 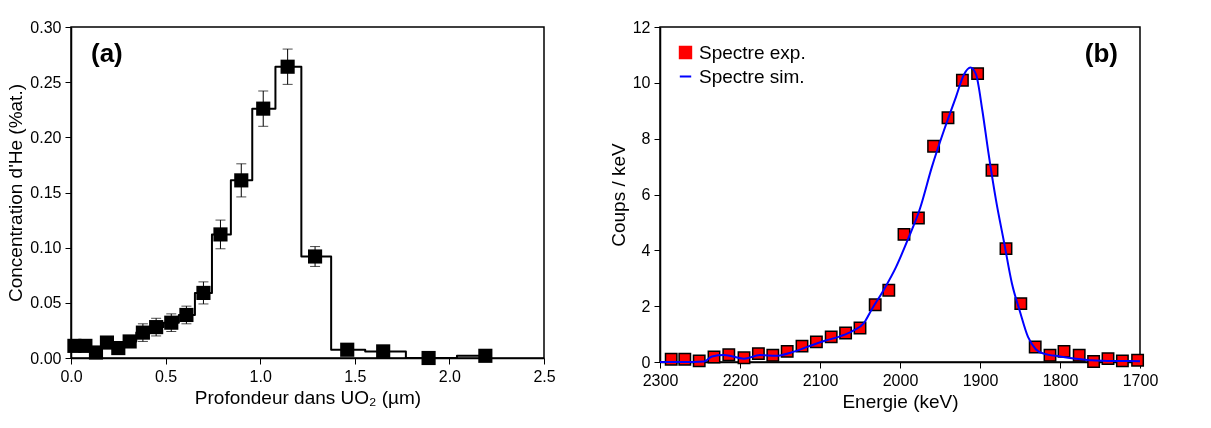 I want to click on x-tick-label: 1.5, so click(x=355, y=376).